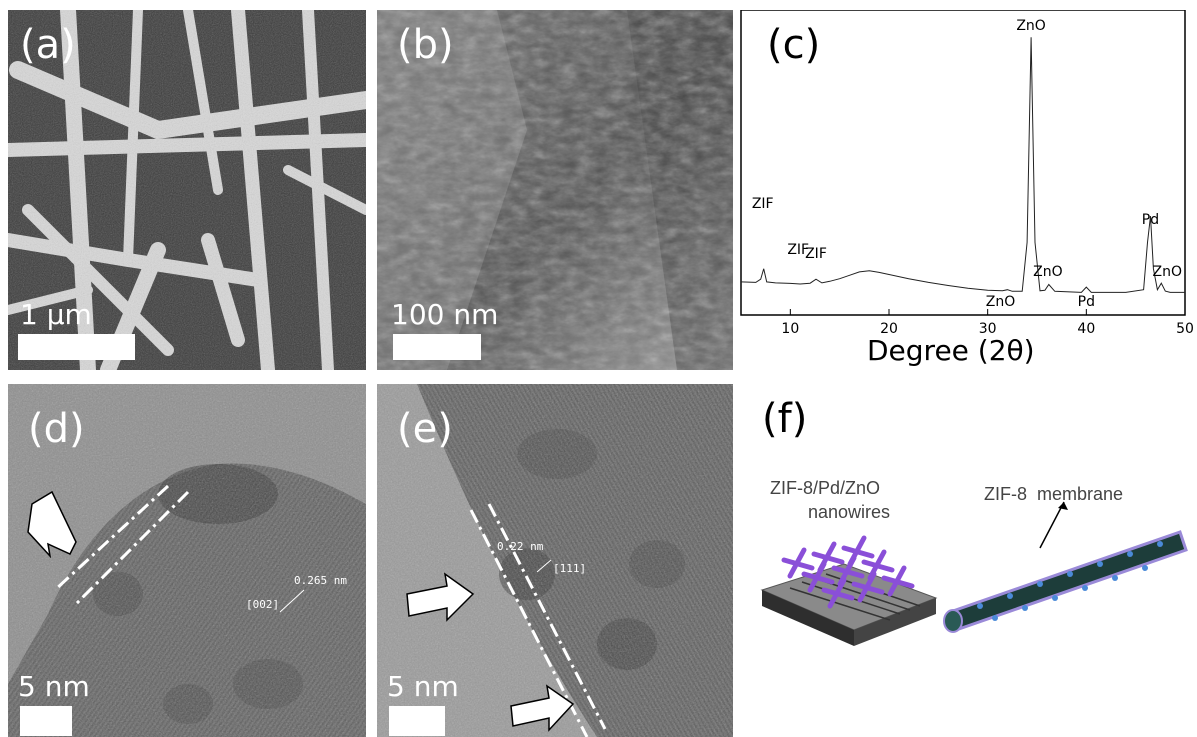 This screenshot has height=737, width=1197. What do you see at coordinates (423, 686) in the screenshot?
I see `scale-bar-label-e: 5 nm` at bounding box center [423, 686].